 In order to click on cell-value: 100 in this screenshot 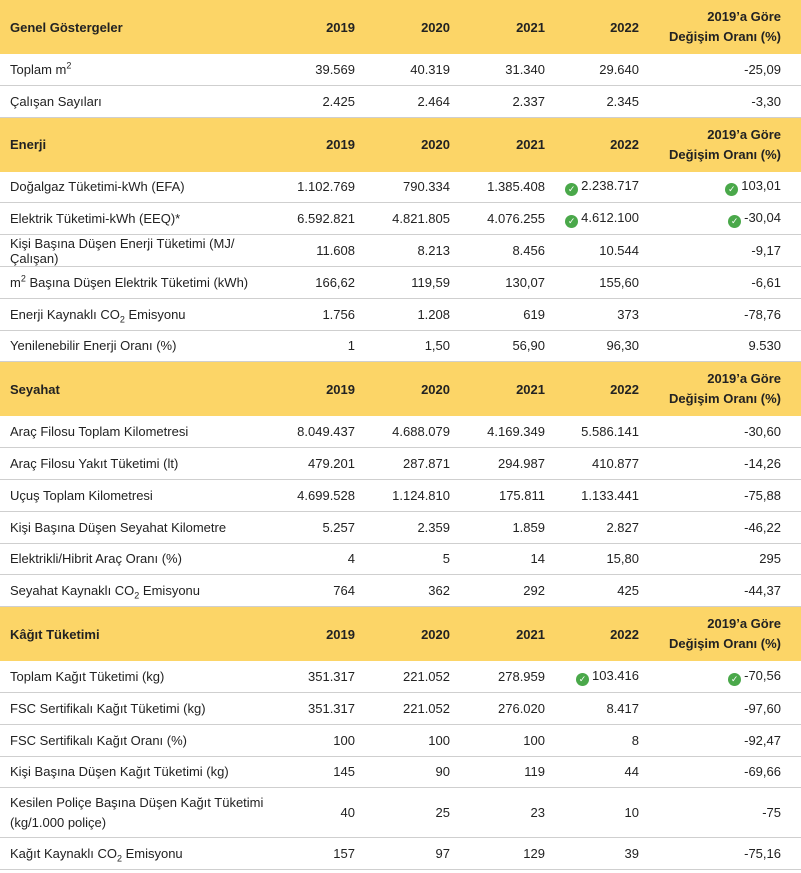, I will do `click(534, 740)`.